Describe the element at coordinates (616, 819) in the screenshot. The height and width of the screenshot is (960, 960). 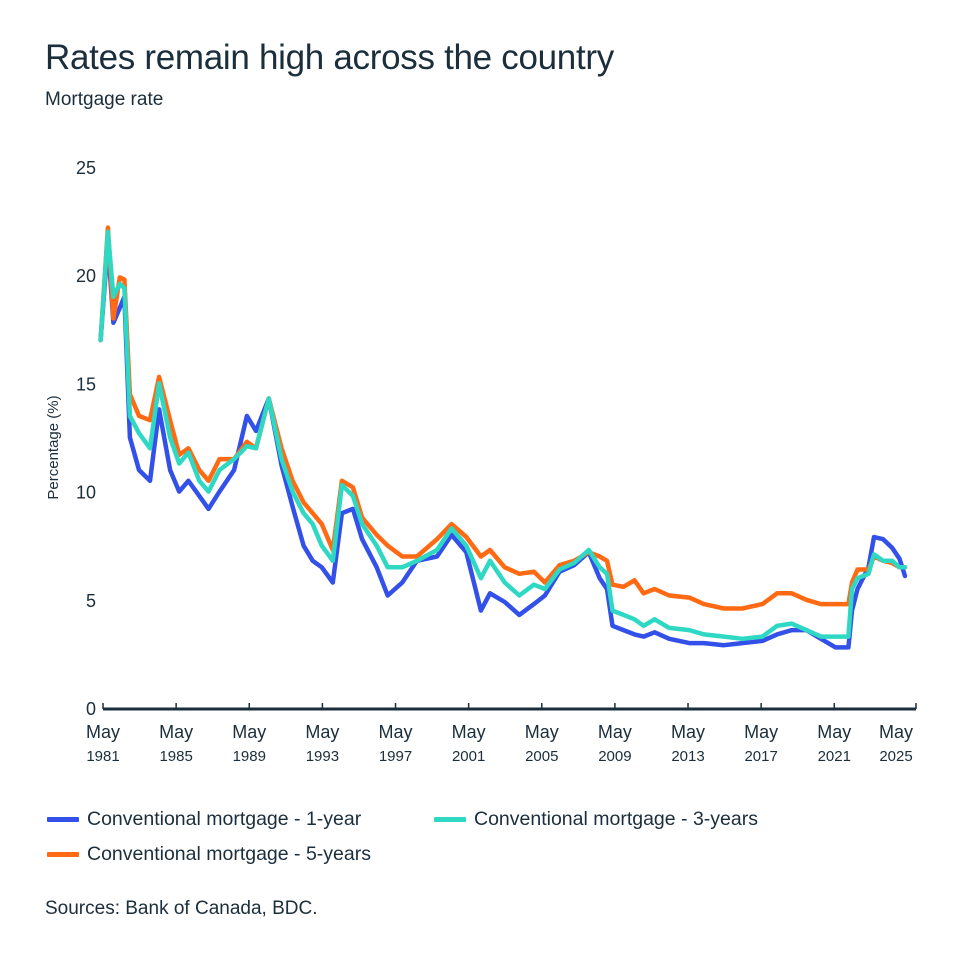
I see `legend-label-3-years: Conventional mortgage - 3-years` at that location.